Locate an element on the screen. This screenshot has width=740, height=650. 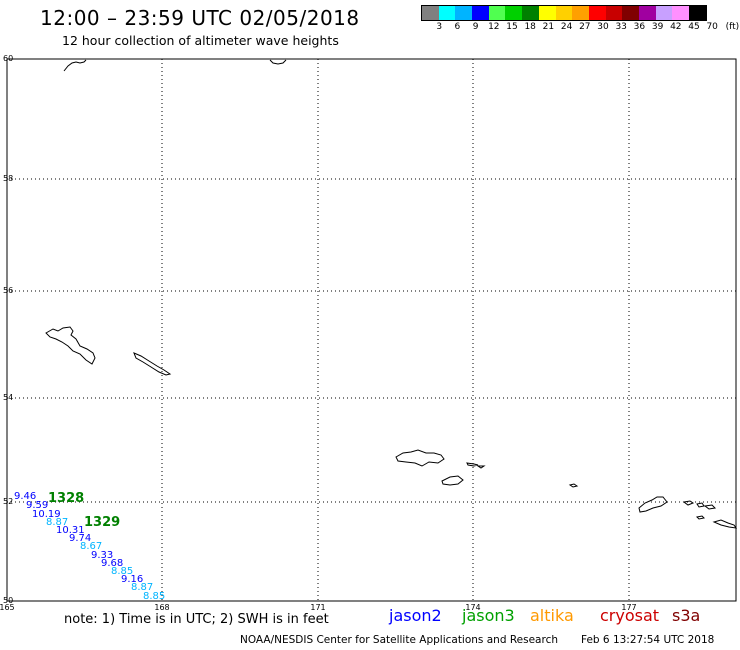
lon-label-165: 165 is located at coordinates (7, 607).